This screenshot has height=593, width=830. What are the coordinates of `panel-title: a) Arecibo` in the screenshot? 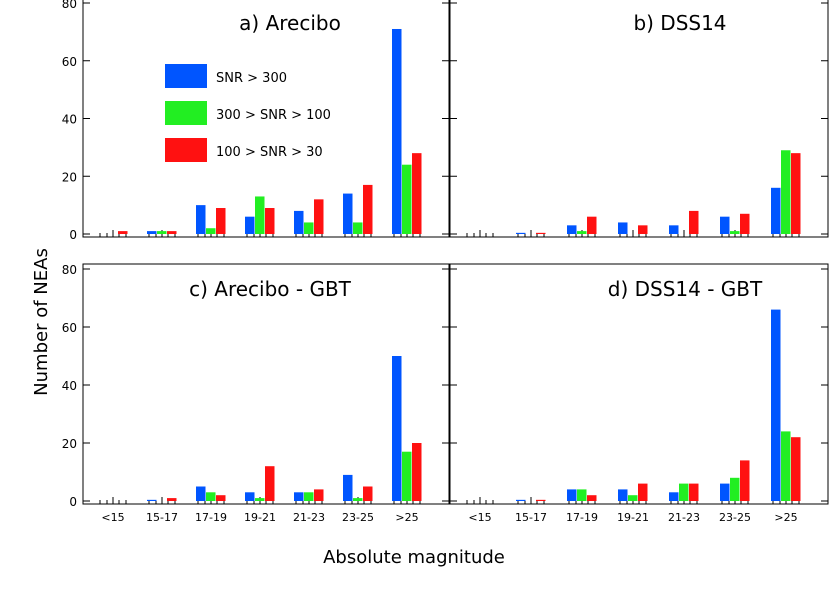 It's located at (290, 23).